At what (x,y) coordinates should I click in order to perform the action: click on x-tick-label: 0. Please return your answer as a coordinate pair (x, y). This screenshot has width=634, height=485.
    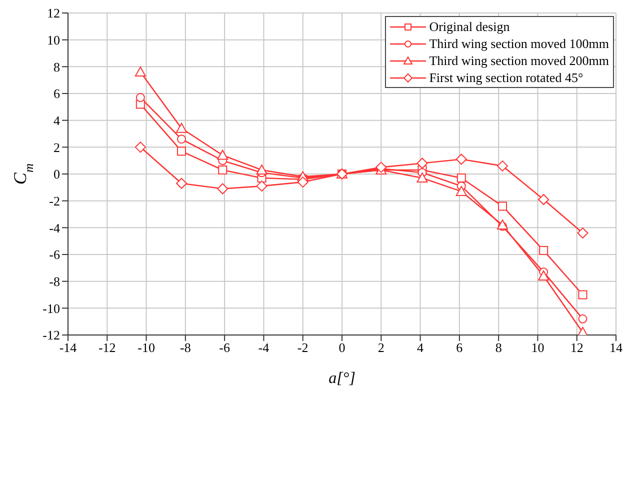
    Looking at the image, I should click on (342, 348).